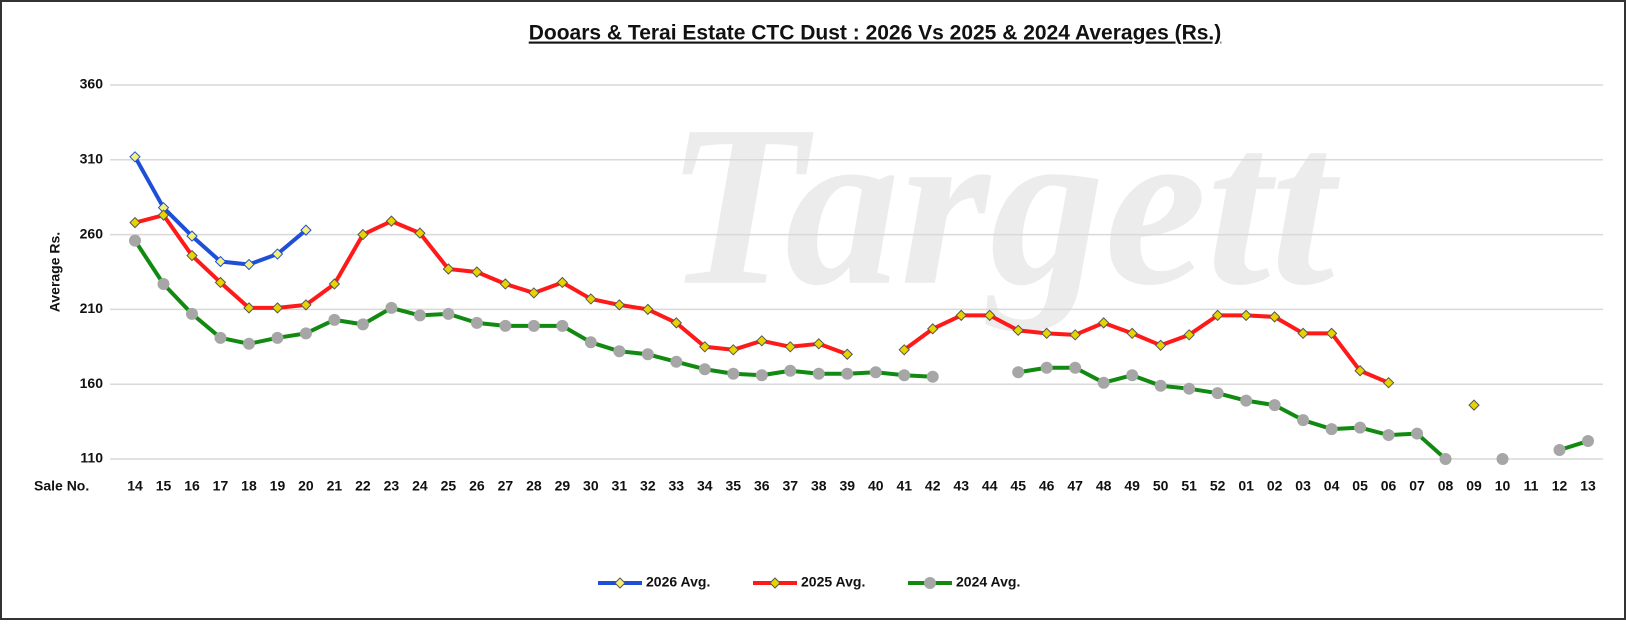 This screenshot has width=1626, height=625. What do you see at coordinates (762, 486) in the screenshot?
I see `x-tick-label: 36` at bounding box center [762, 486].